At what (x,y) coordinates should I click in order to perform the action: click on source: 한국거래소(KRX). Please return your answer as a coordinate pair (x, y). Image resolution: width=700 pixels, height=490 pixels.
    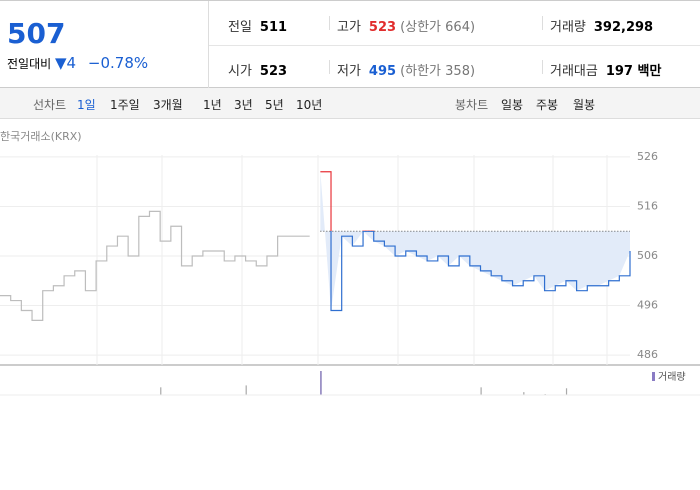
    Looking at the image, I should click on (41, 136).